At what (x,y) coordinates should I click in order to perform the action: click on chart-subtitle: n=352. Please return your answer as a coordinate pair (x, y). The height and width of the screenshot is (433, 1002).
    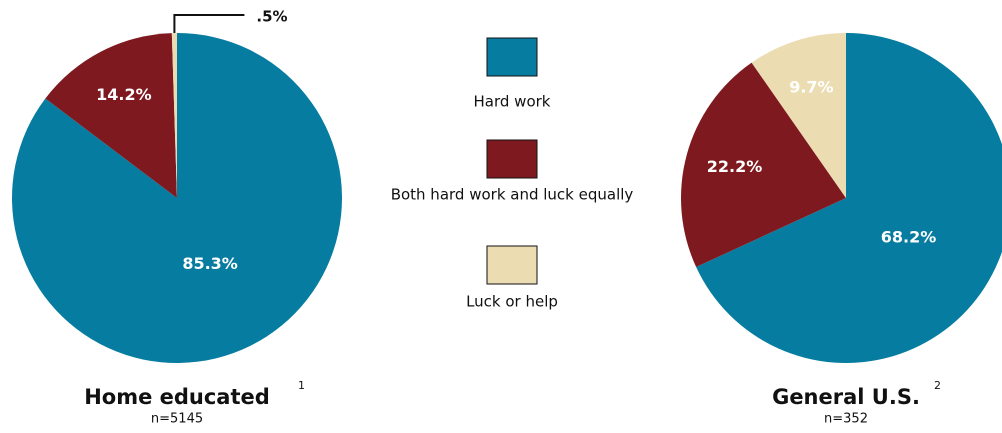
    Looking at the image, I should click on (846, 419).